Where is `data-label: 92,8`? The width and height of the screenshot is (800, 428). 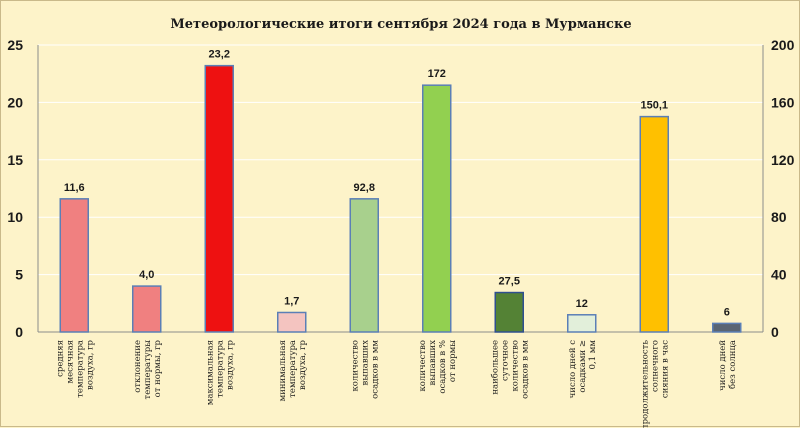 data-label: 92,8 is located at coordinates (364, 188).